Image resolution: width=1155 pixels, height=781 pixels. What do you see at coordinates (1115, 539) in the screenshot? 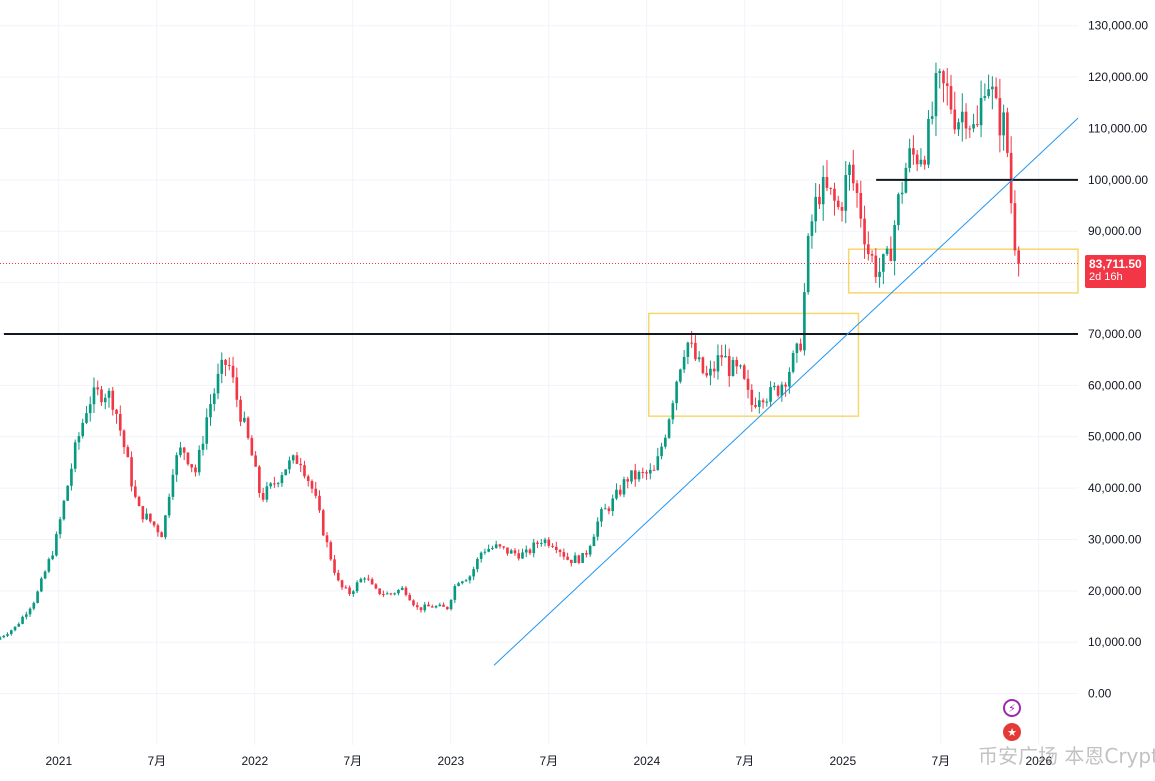
I see `y-tick-label: 30,000.00` at bounding box center [1115, 539].